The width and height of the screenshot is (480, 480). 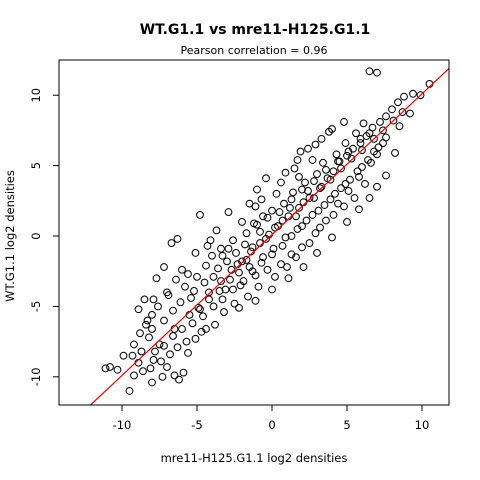 What do you see at coordinates (271, 425) in the screenshot?
I see `x-tick-label: 0` at bounding box center [271, 425].